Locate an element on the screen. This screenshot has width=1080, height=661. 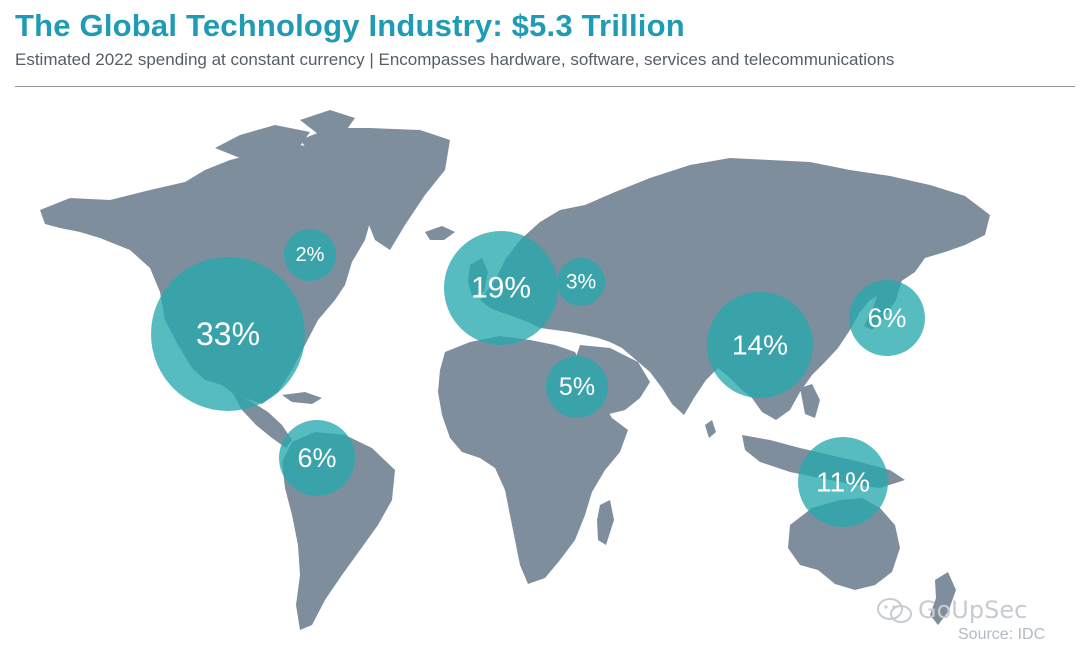
bubble-central-eastern-europe-circle is located at coordinates (581, 282).